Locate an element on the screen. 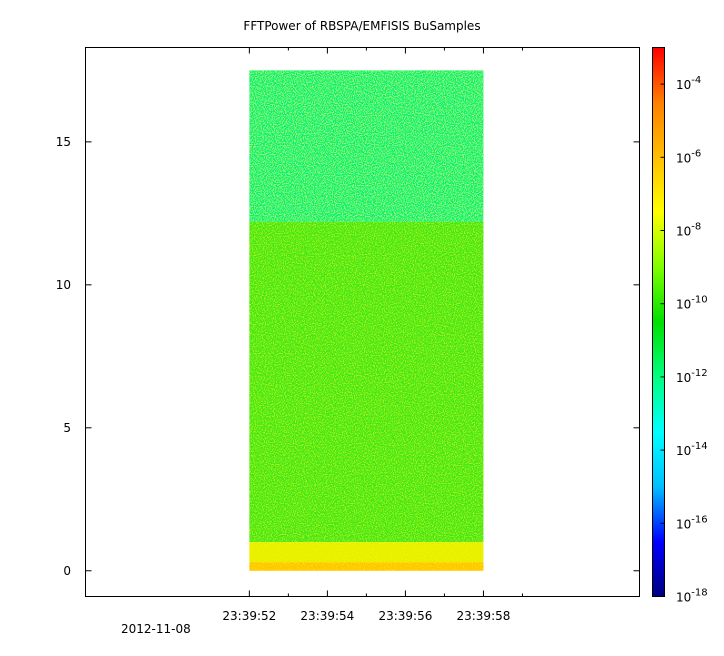 This screenshot has width=724, height=656. colorbar is located at coordinates (658, 322).